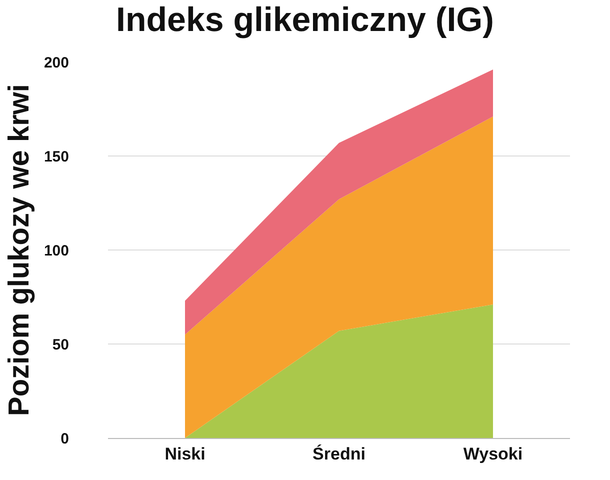 Image resolution: width=610 pixels, height=480 pixels. Describe the element at coordinates (56, 157) in the screenshot. I see `y-tick-label: 150` at that location.